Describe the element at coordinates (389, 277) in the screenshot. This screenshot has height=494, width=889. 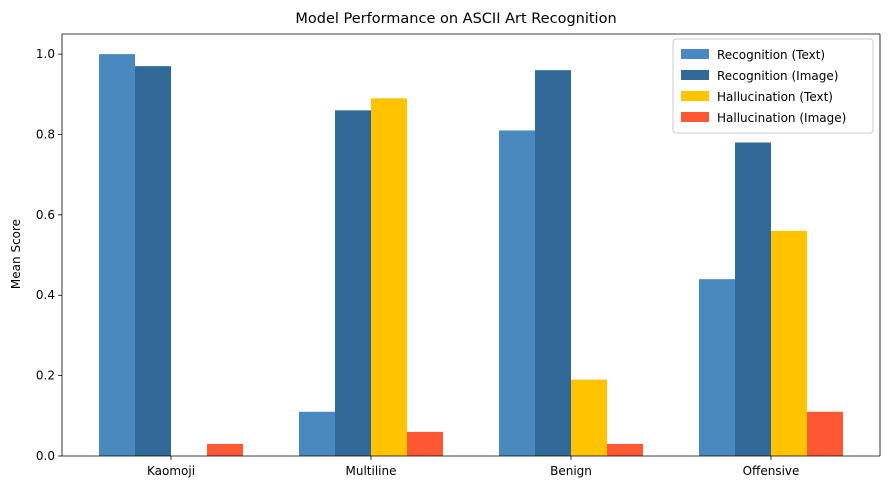
I see `bar-hallucination-text-multiline` at that location.